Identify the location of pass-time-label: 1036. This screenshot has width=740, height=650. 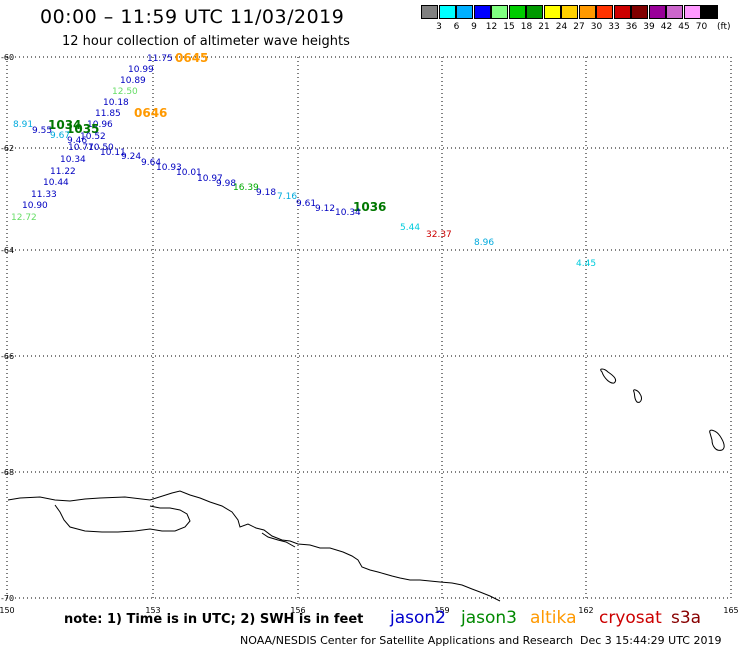
(369, 207).